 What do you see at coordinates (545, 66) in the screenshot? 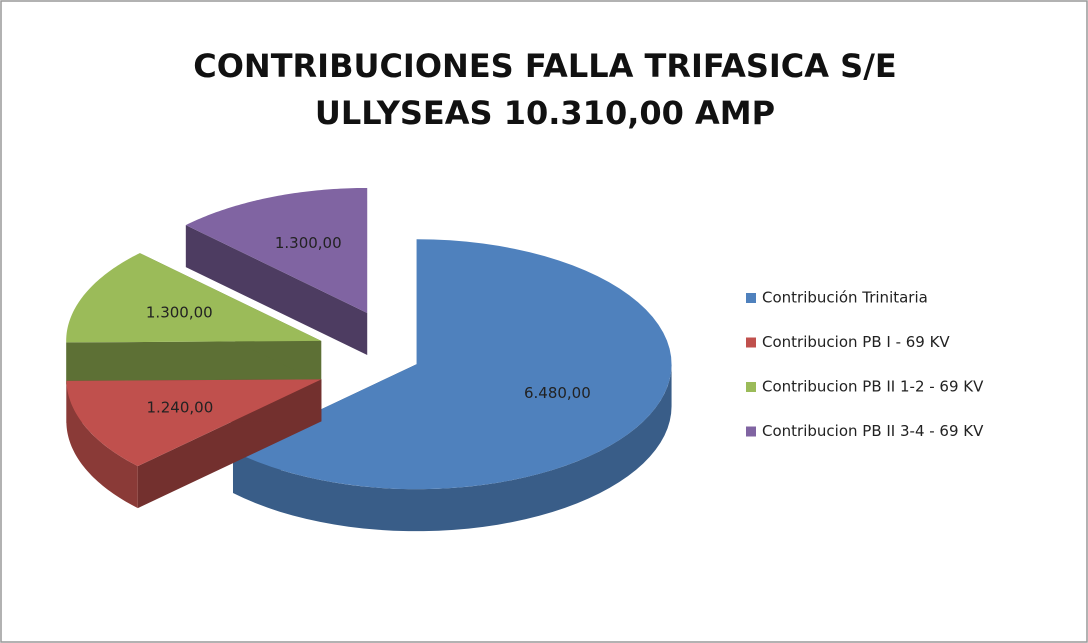
I see `chart-title: CONTRIBUCIONES FALLA TRIFASICA S/E` at bounding box center [545, 66].